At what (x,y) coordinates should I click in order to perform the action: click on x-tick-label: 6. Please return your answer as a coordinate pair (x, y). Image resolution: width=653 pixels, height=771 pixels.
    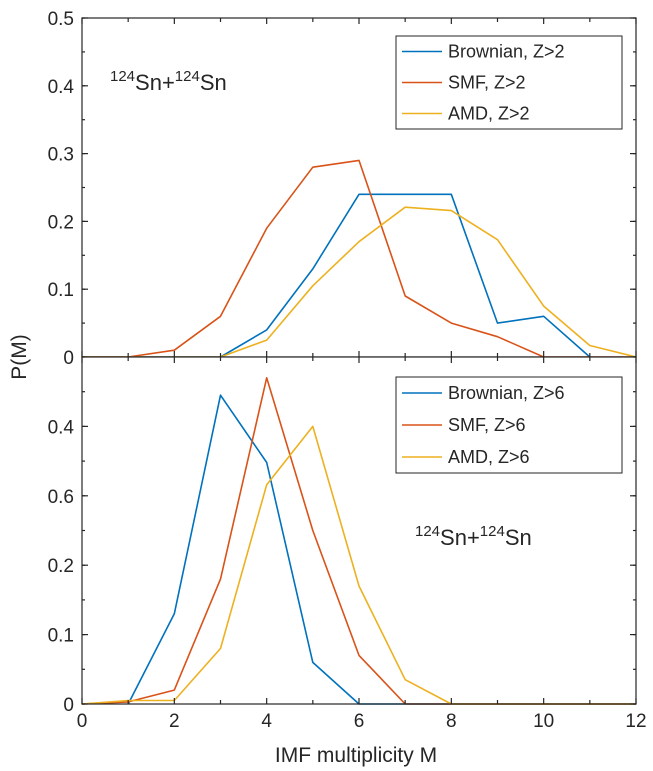
    Looking at the image, I should click on (359, 721).